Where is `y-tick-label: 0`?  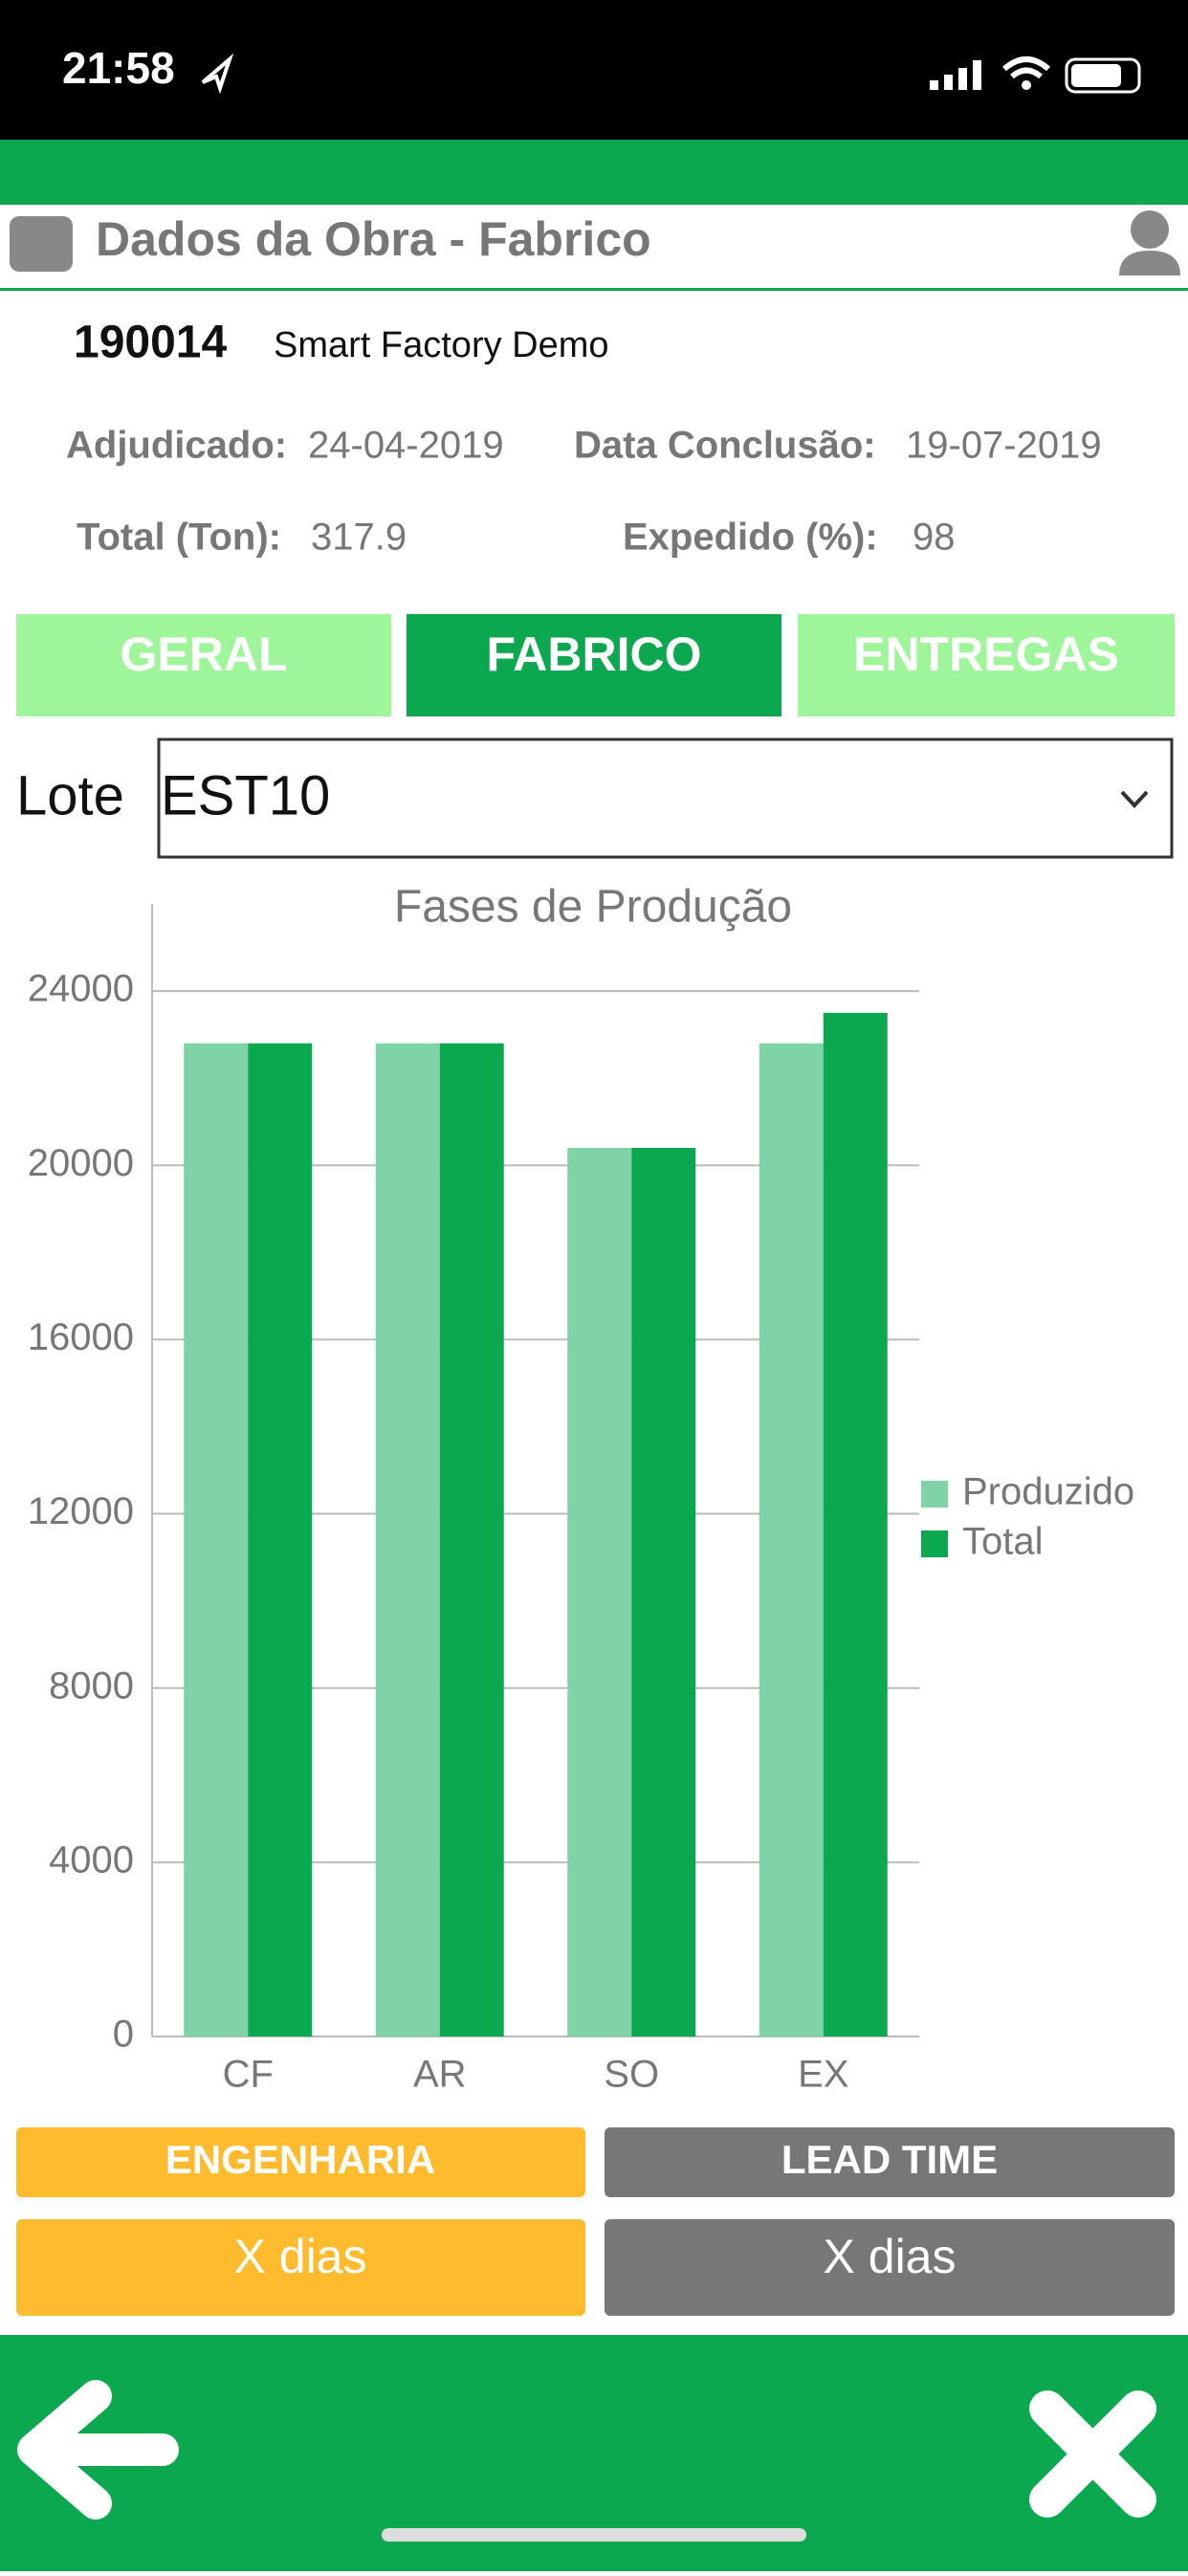
y-tick-label: 0 is located at coordinates (123, 2035).